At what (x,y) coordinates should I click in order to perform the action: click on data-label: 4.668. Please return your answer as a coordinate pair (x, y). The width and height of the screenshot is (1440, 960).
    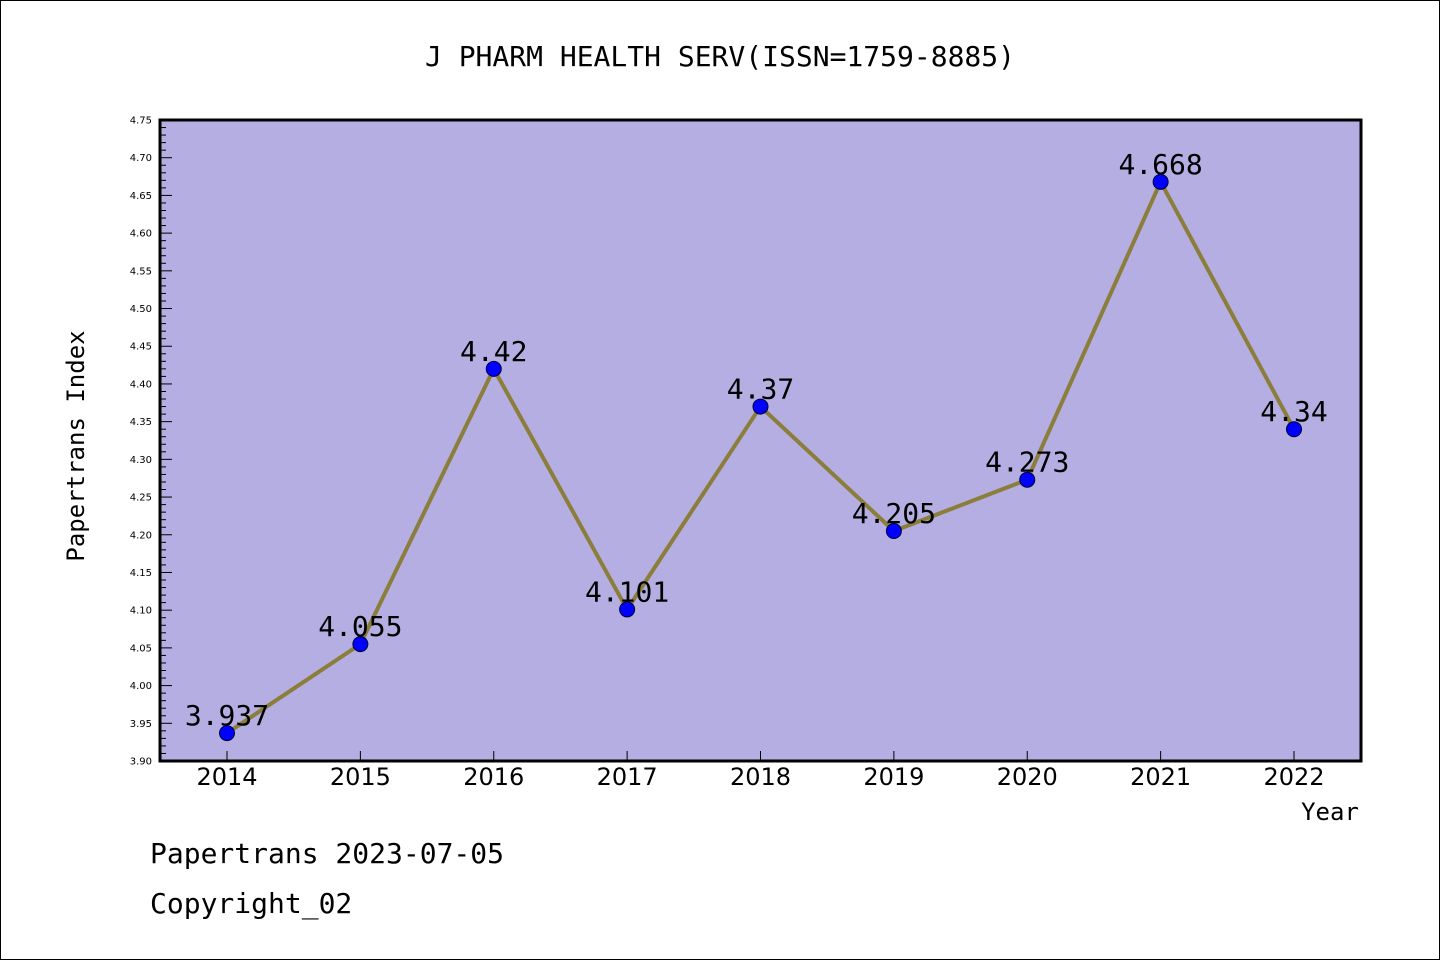
    Looking at the image, I should click on (1160, 164).